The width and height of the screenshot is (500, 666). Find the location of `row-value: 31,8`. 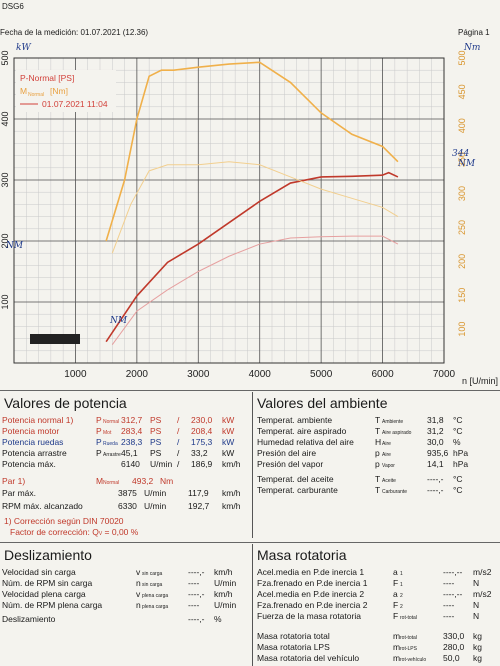

row-value: 31,8 is located at coordinates (435, 420).